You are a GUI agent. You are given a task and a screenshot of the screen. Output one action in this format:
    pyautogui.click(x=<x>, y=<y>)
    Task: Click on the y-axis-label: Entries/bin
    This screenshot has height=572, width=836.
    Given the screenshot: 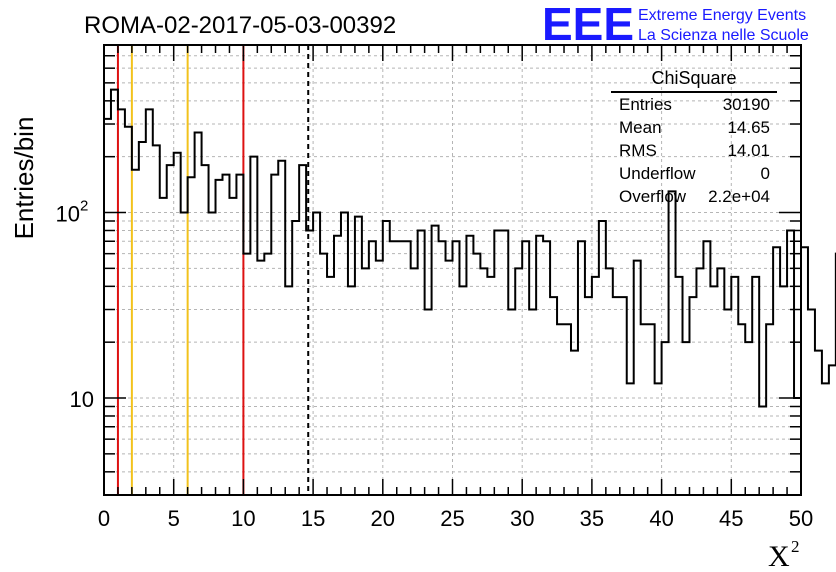 What is the action you would take?
    pyautogui.click(x=24, y=178)
    